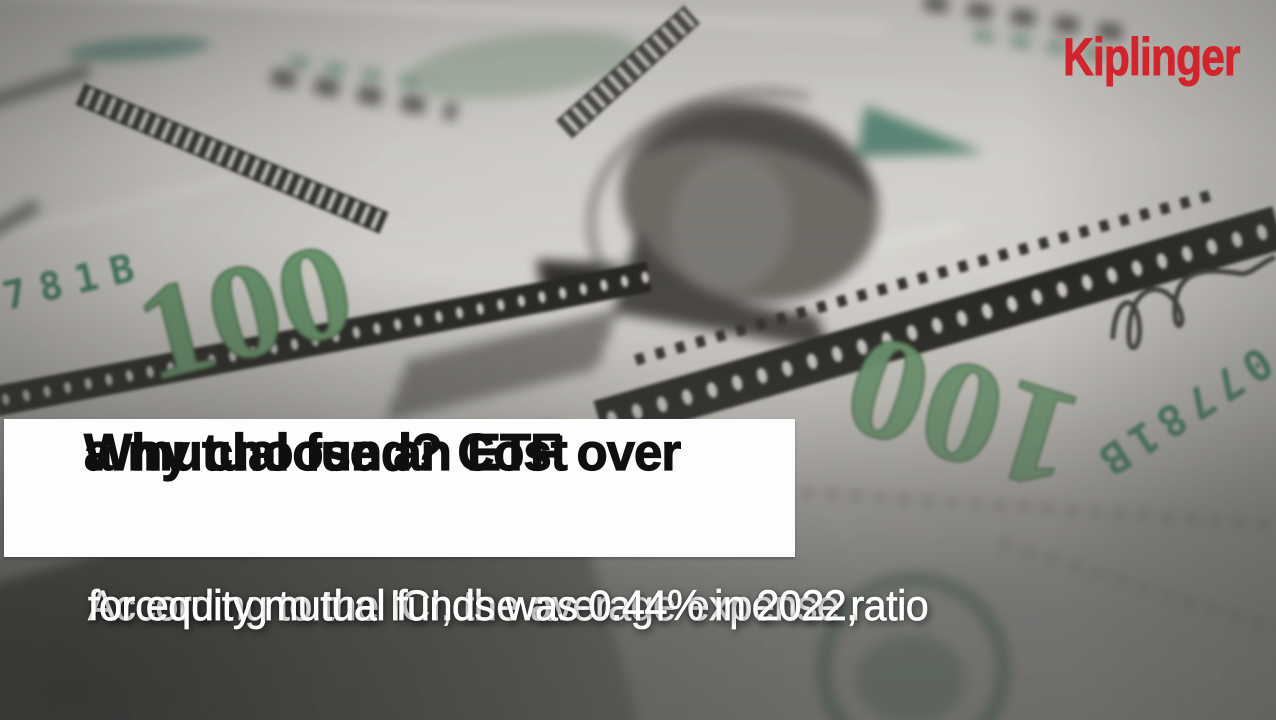  I want to click on serial-number: 781B, so click(76, 281).